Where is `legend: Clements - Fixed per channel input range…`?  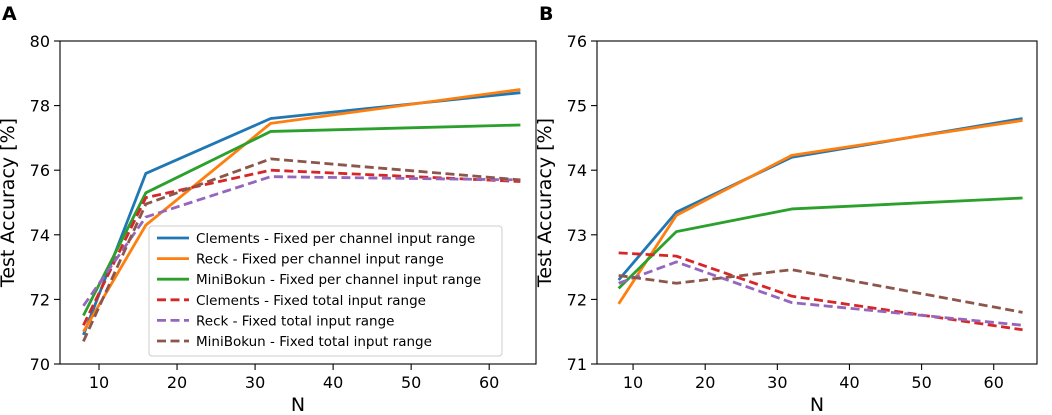 legend: Clements - Fixed per channel input range… is located at coordinates (325, 291).